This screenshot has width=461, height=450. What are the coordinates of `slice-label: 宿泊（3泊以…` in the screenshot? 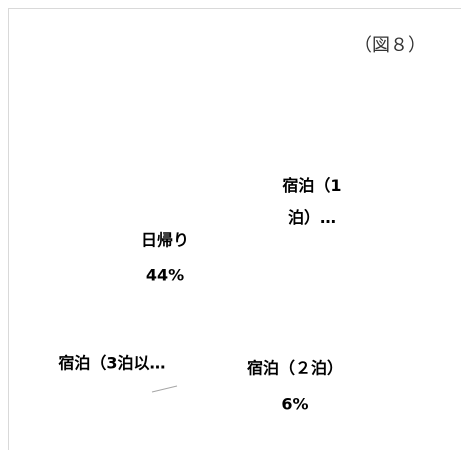 It's located at (111, 363).